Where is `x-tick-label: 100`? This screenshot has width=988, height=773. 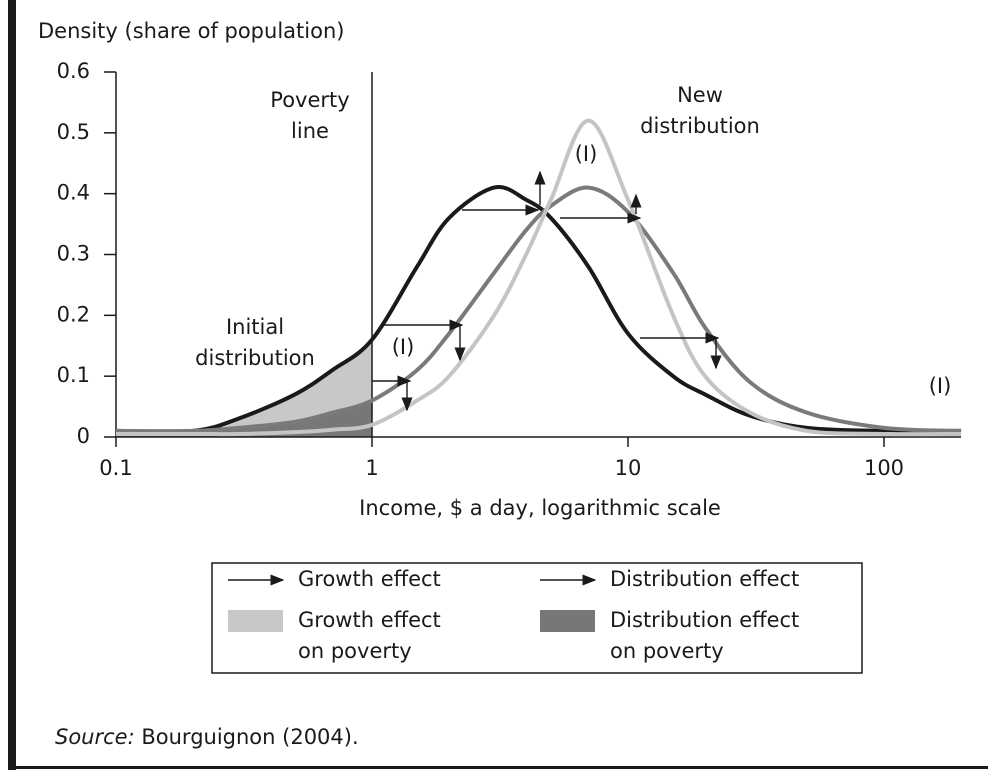
x-tick-label: 100 is located at coordinates (884, 468).